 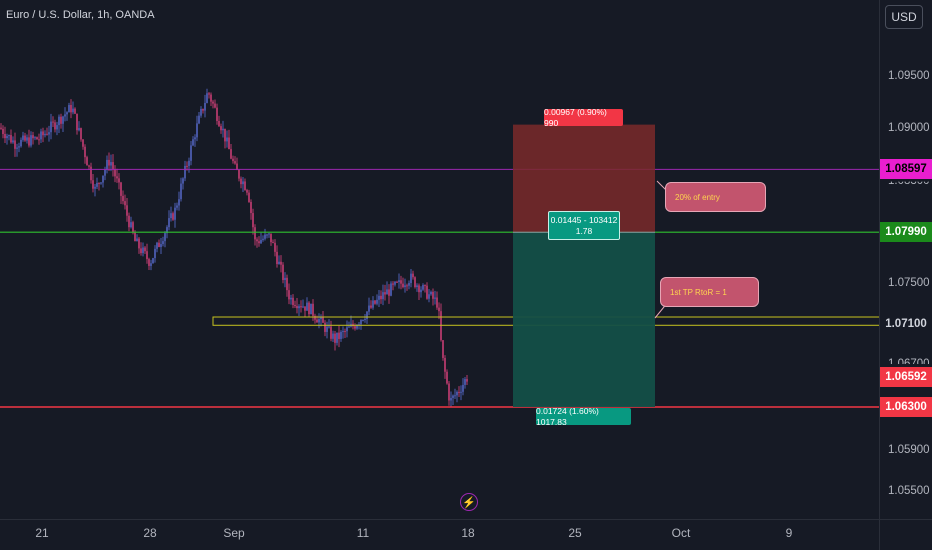 What do you see at coordinates (584, 219) in the screenshot?
I see `entry-label-line1: 0.01445 - 103412` at bounding box center [584, 219].